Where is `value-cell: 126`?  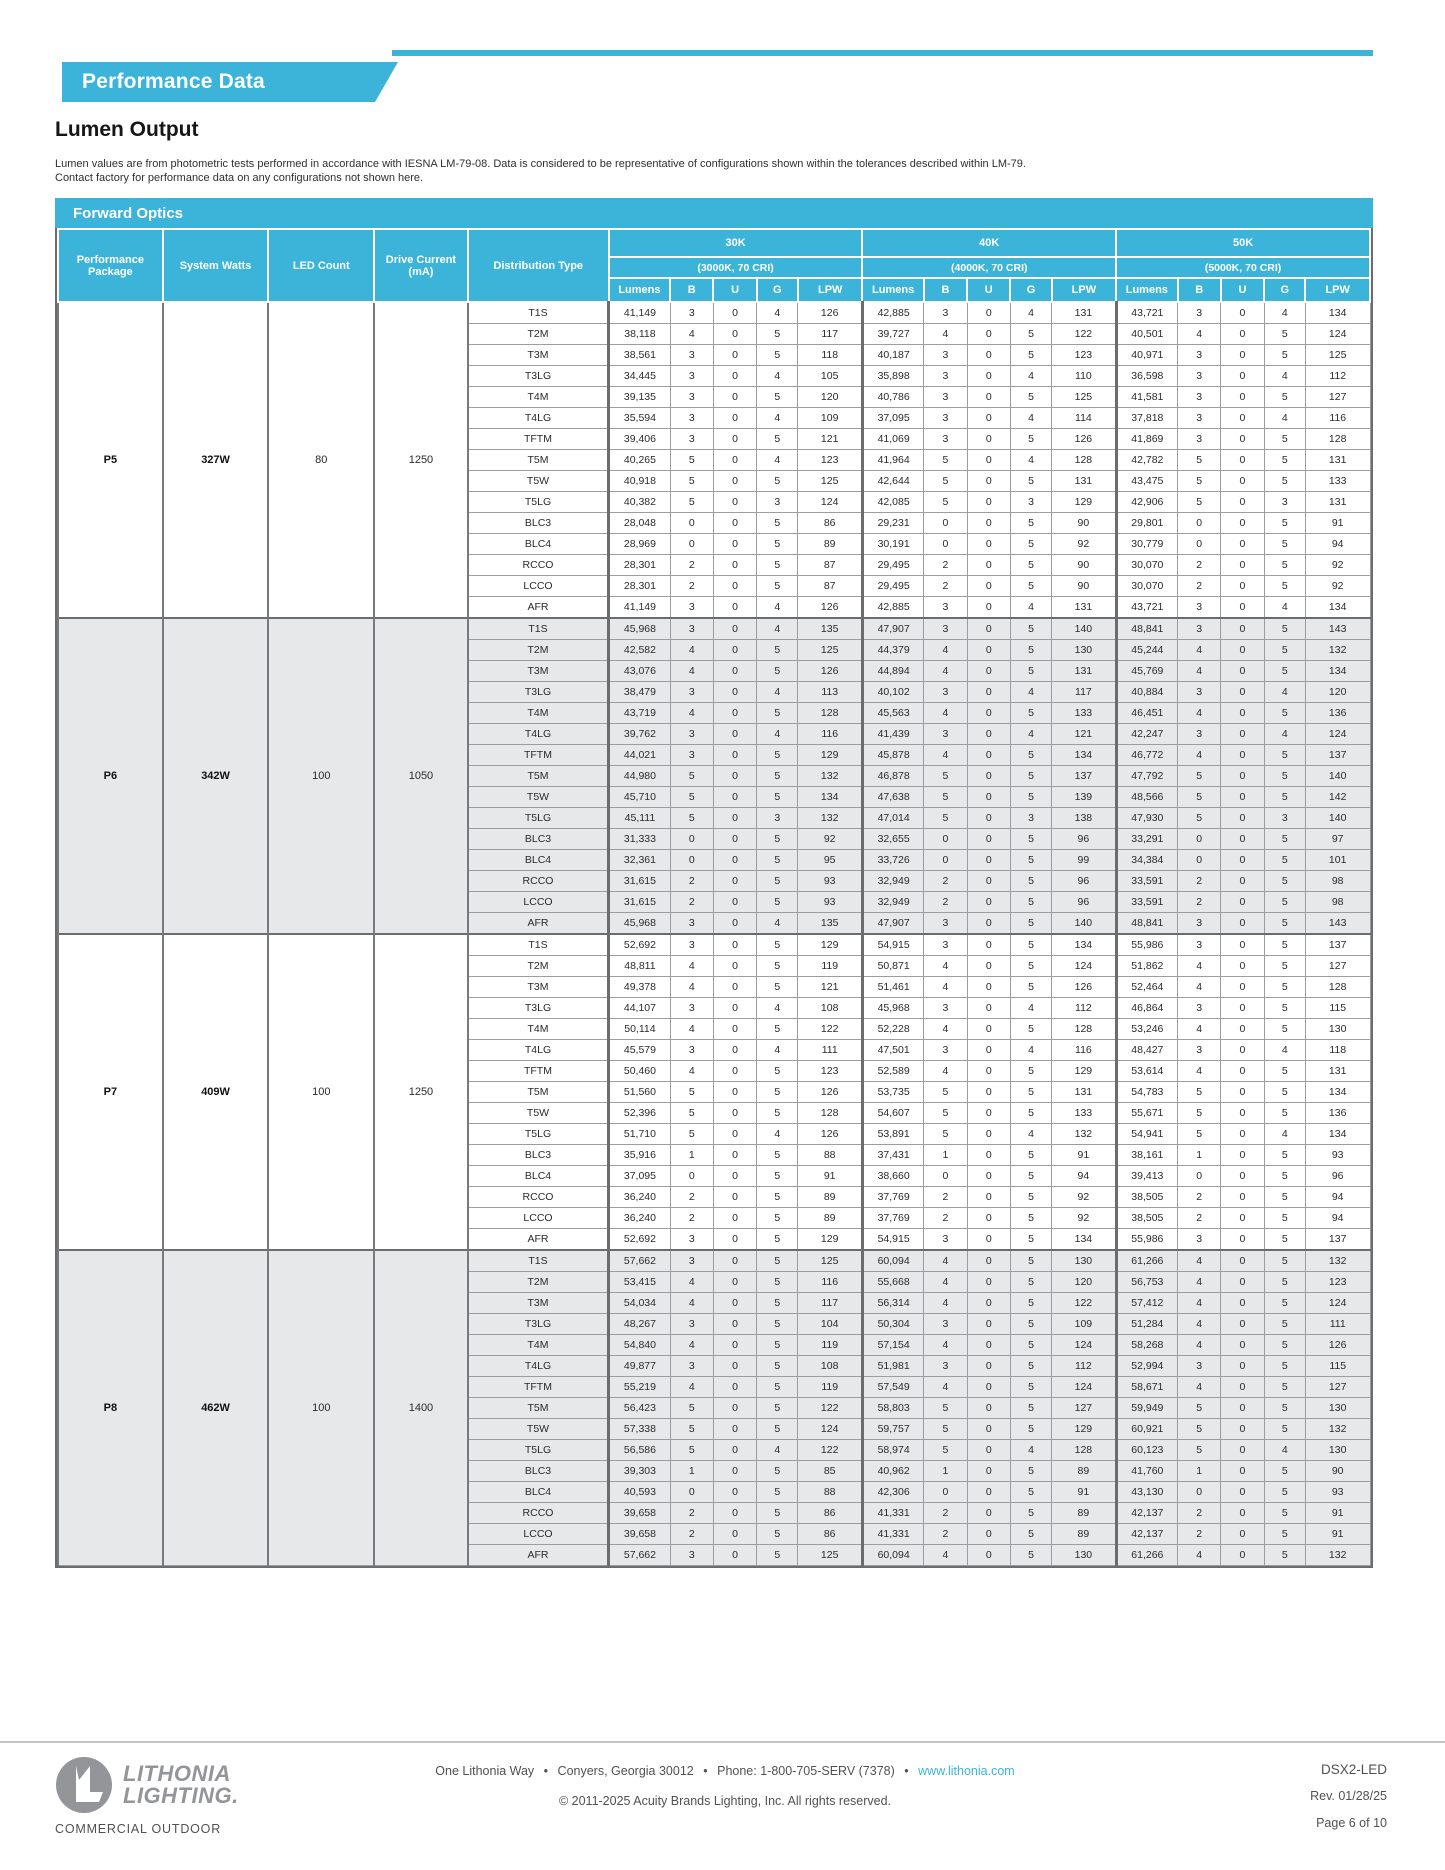 value-cell: 126 is located at coordinates (830, 1092).